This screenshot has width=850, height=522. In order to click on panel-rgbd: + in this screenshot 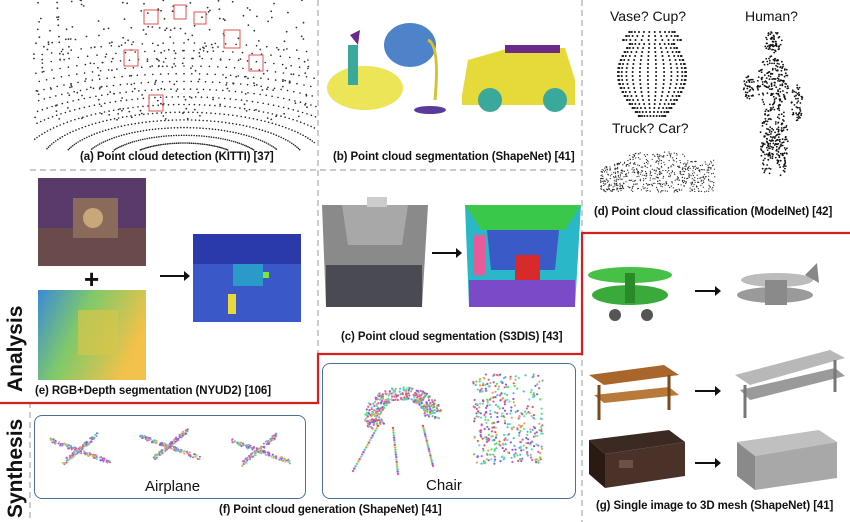, I will do `click(178, 288)`.